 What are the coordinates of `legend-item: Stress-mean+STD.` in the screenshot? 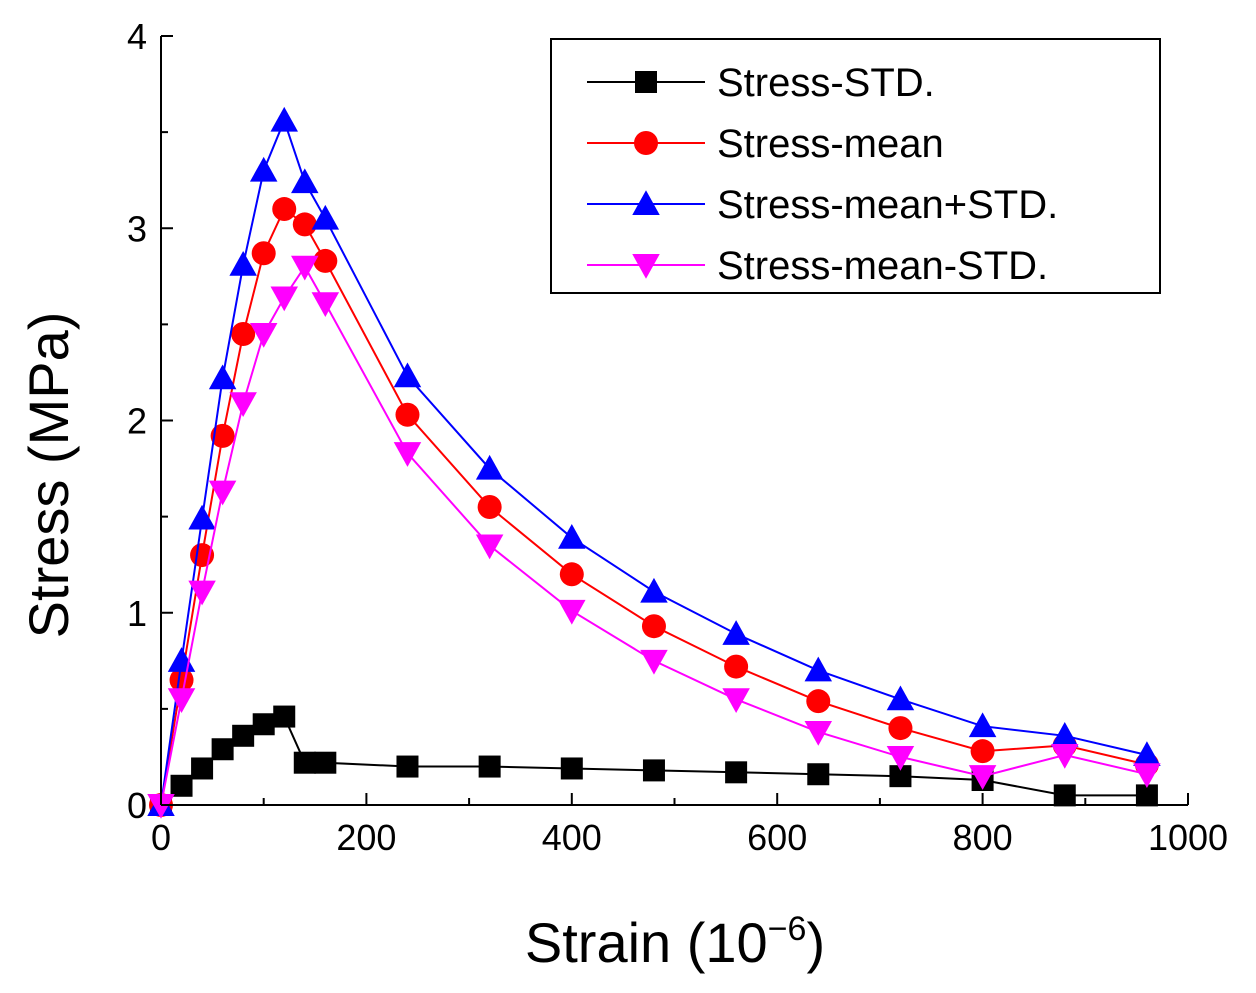 It's located at (822, 205).